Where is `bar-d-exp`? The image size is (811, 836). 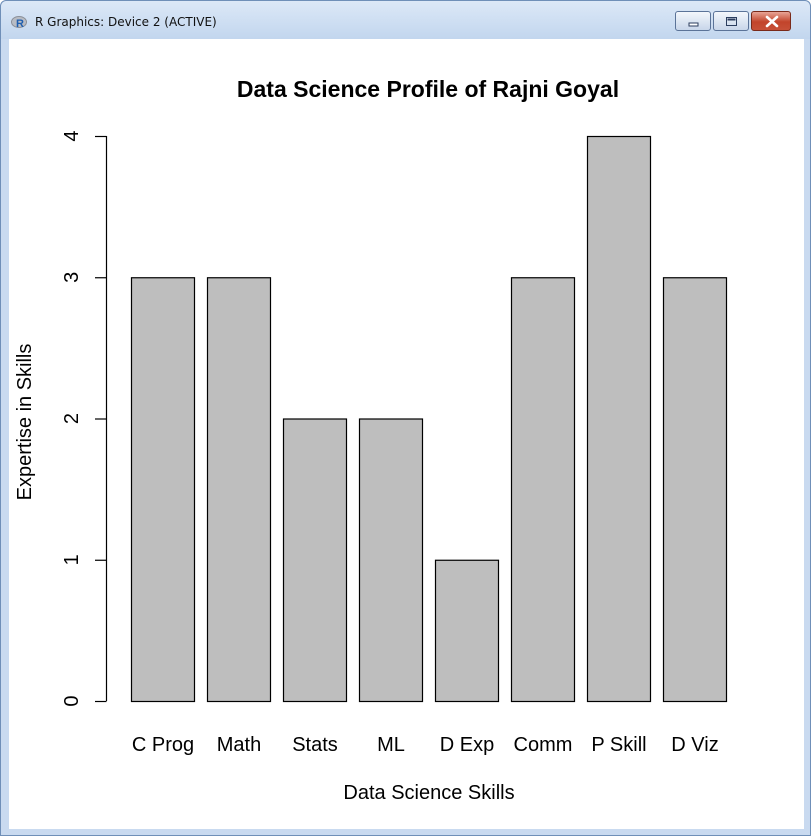 bar-d-exp is located at coordinates (467, 631).